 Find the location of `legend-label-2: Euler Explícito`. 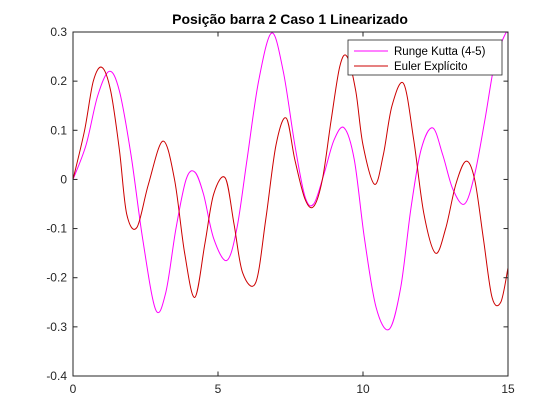

legend-label-2: Euler Explícito is located at coordinates (431, 67).